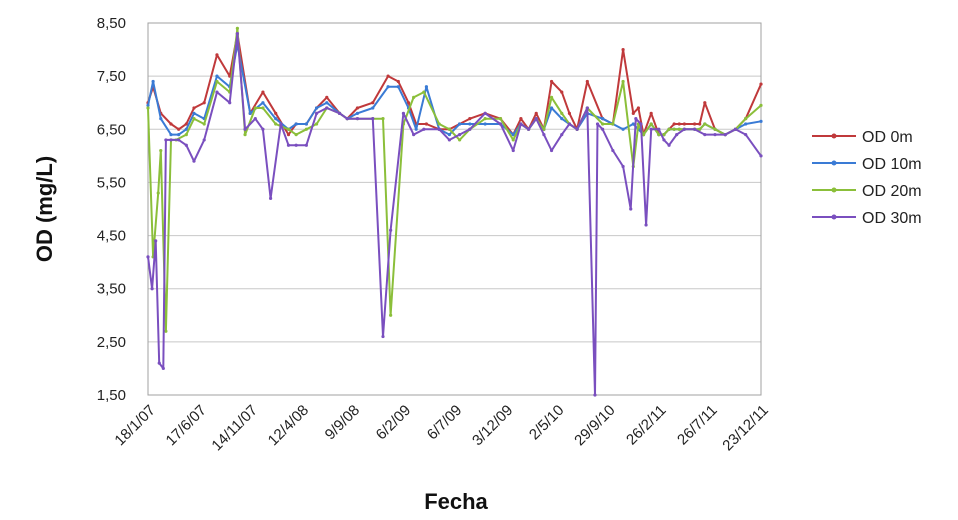 This screenshot has height=520, width=958. I want to click on legend-label: OD 30m, so click(892, 218).